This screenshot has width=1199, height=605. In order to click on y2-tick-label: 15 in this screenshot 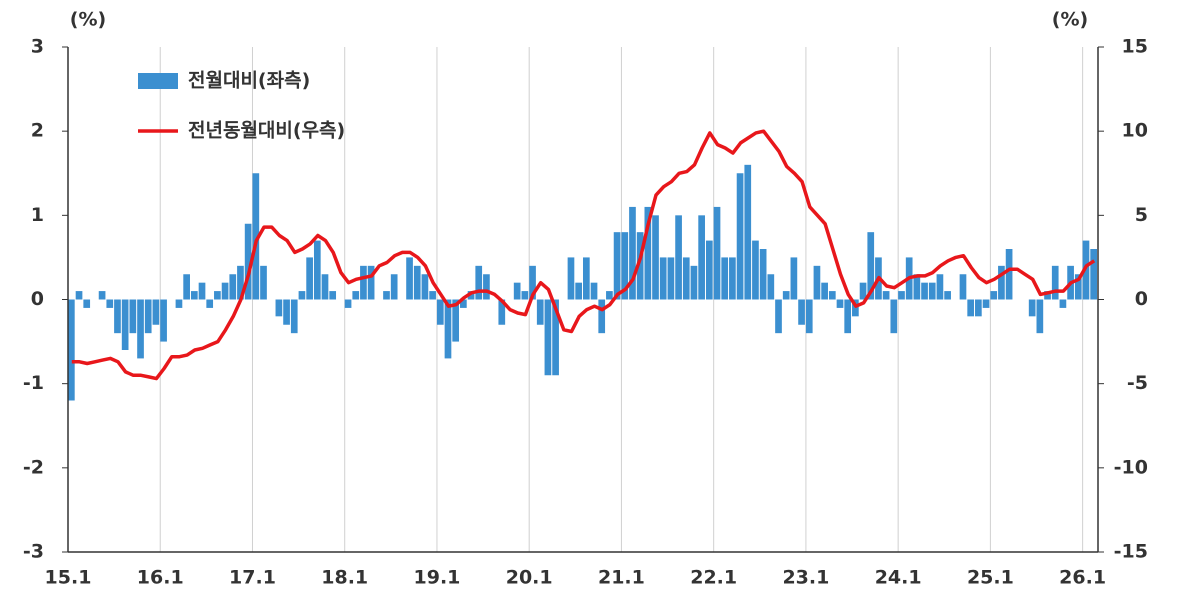, I will do `click(1135, 47)`.